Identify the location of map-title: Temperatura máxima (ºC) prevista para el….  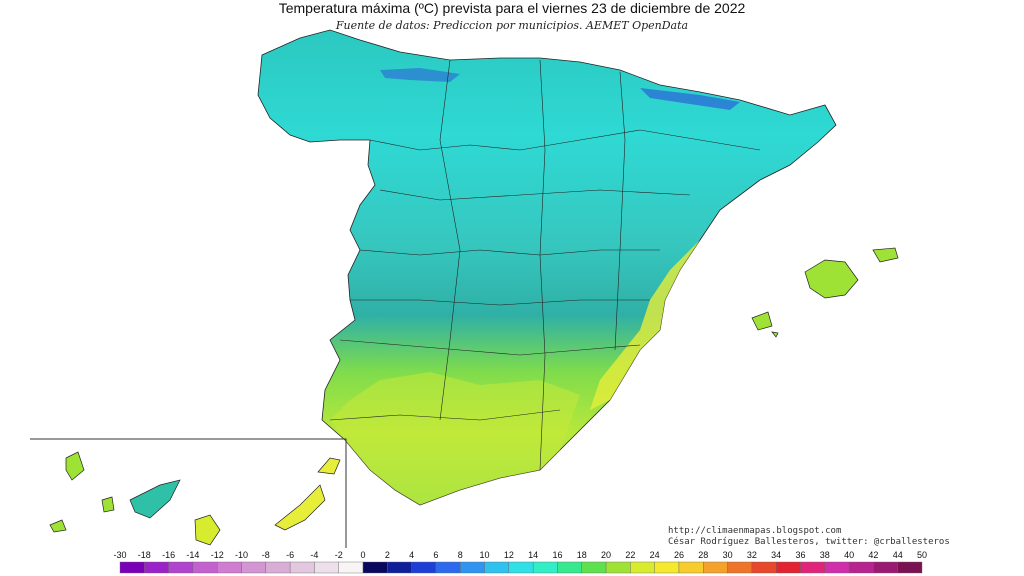
(512, 8).